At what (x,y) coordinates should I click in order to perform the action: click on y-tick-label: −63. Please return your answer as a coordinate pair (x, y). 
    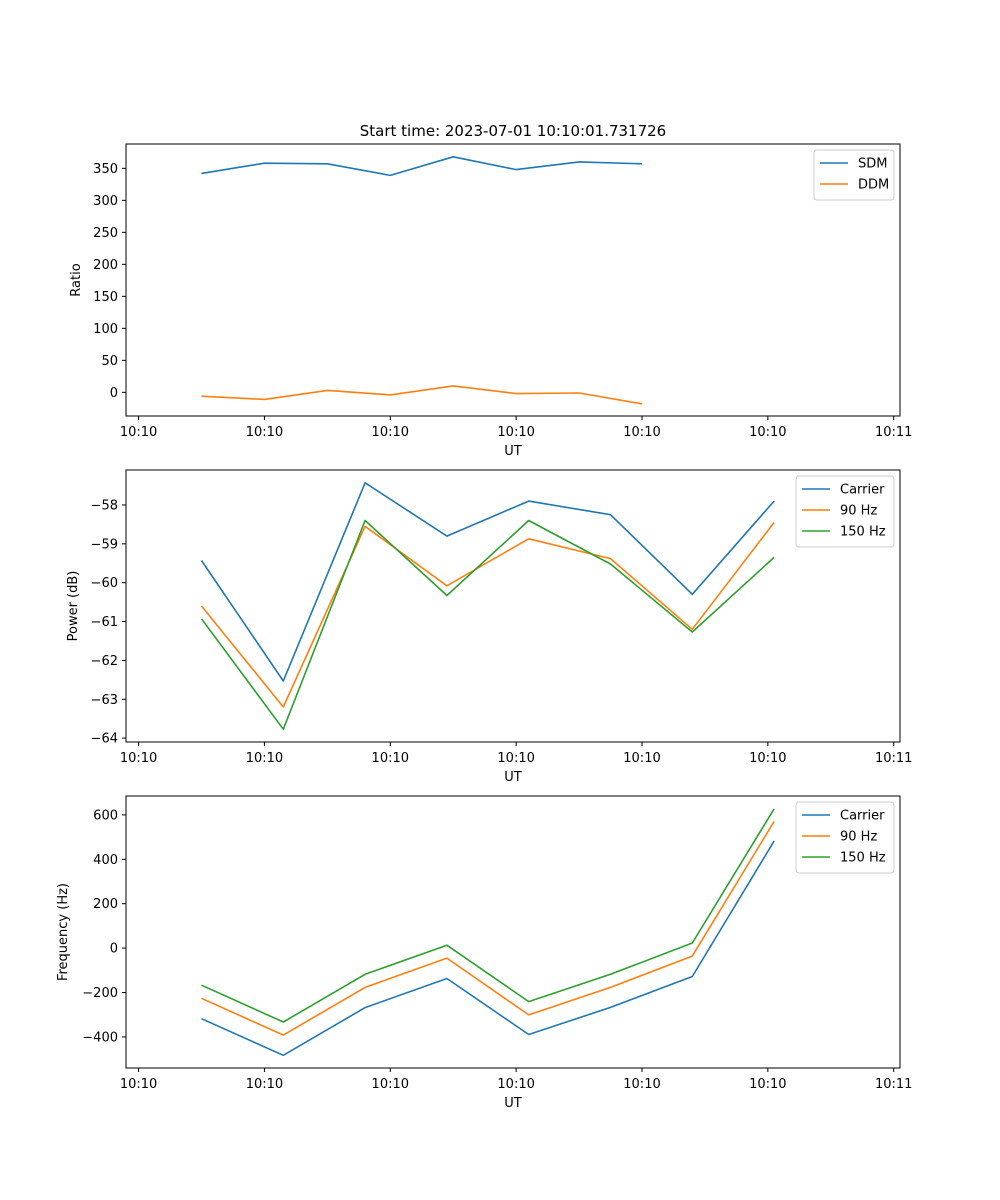
    Looking at the image, I should click on (104, 700).